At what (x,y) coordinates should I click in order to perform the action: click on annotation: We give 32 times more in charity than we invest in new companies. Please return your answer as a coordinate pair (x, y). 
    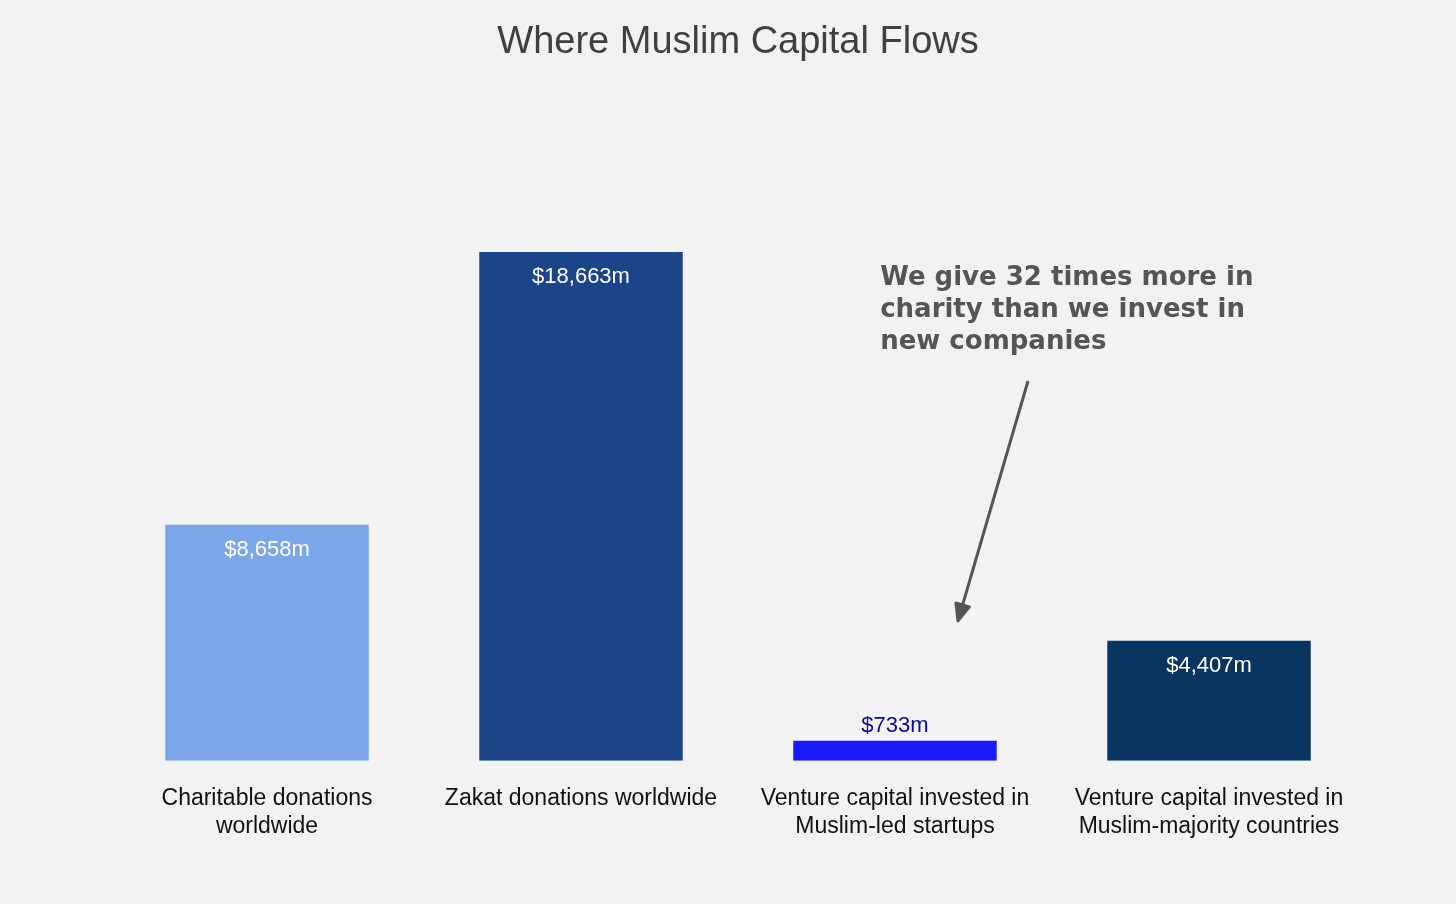
    Looking at the image, I should click on (1067, 307).